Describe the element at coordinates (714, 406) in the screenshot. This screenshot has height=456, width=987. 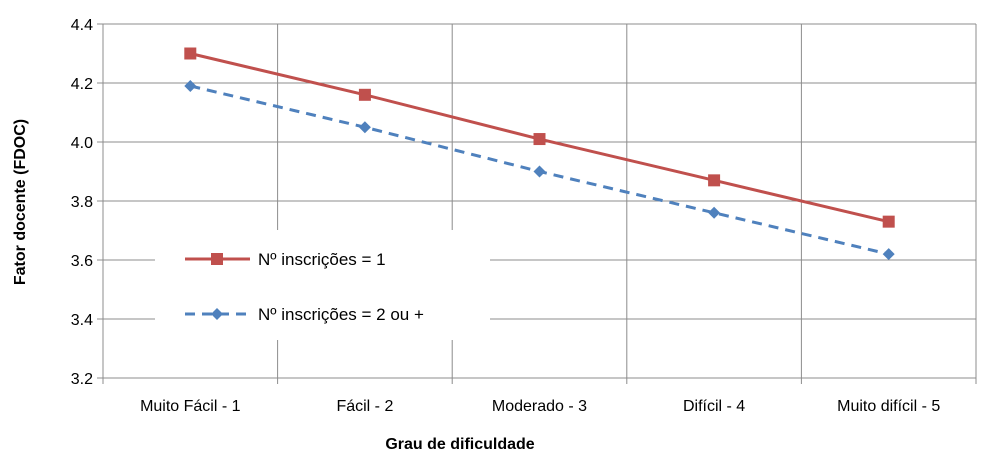
I see `x-tick-label: Difícil - 4` at that location.